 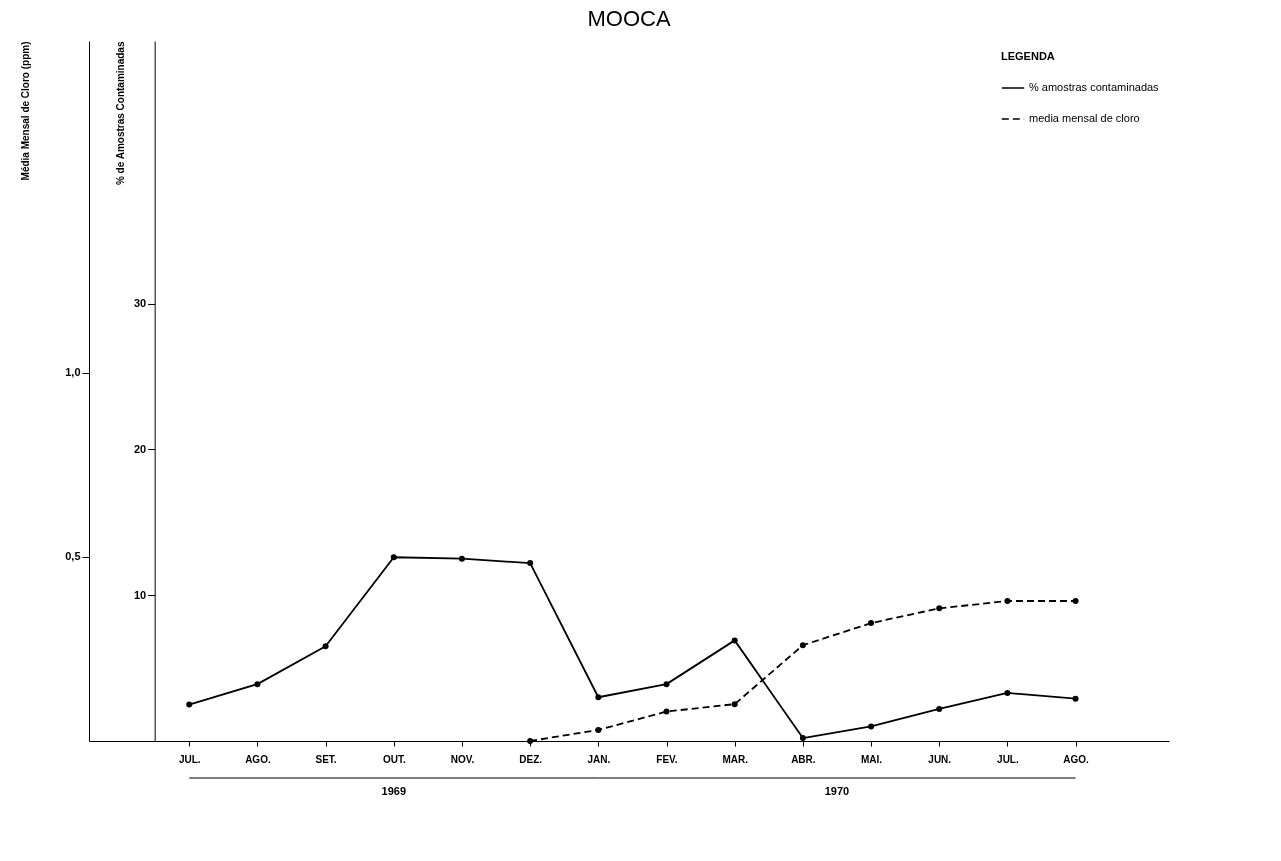 What do you see at coordinates (120, 113) in the screenshot?
I see `y-axis-title: % de Amostras Contaminadas` at bounding box center [120, 113].